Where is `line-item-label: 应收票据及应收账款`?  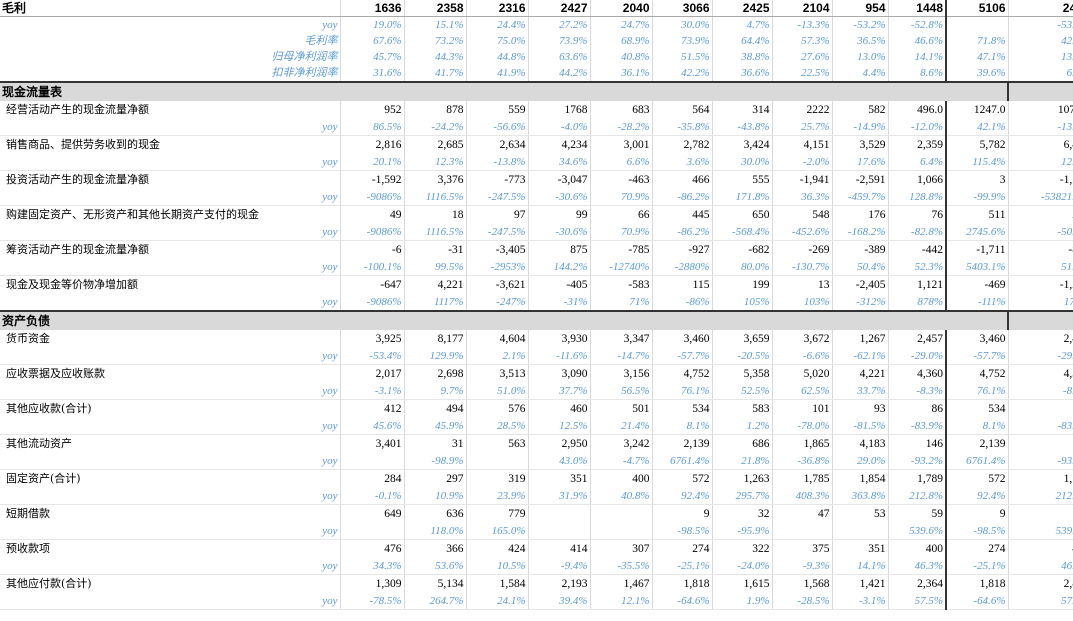 line-item-label: 应收票据及应收账款 is located at coordinates (170, 373).